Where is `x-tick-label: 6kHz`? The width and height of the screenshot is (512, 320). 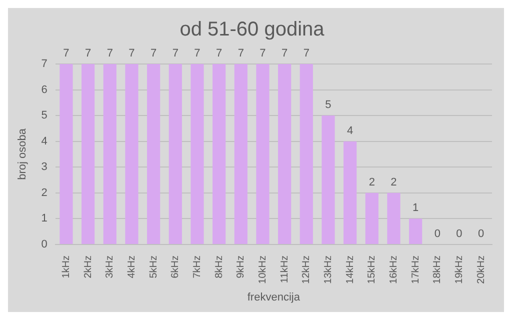 x-tick-label: 6kHz is located at coordinates (176, 266).